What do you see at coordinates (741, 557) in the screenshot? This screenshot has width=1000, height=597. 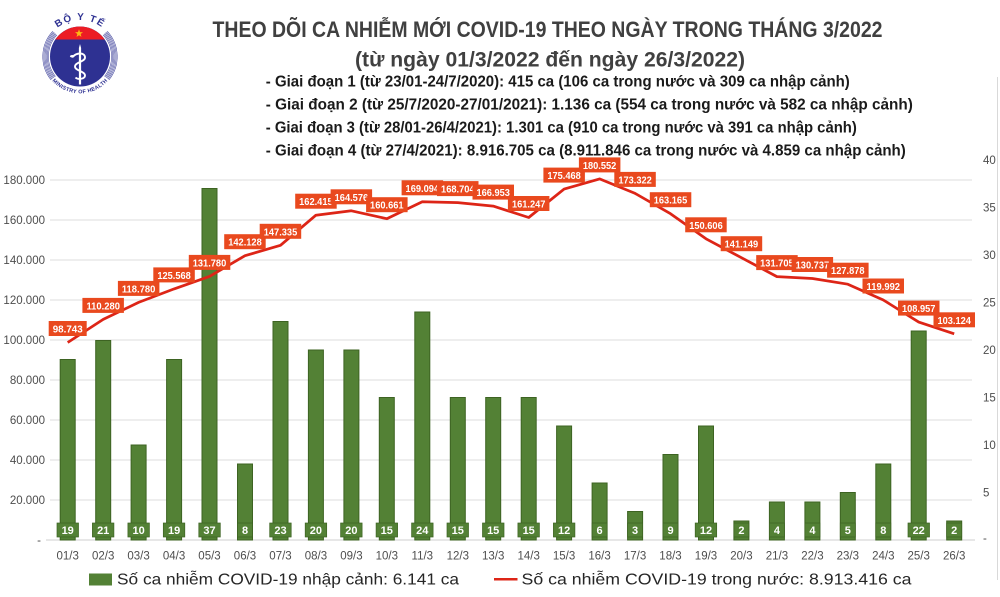 I see `svg-text: 20/3` at bounding box center [741, 557].